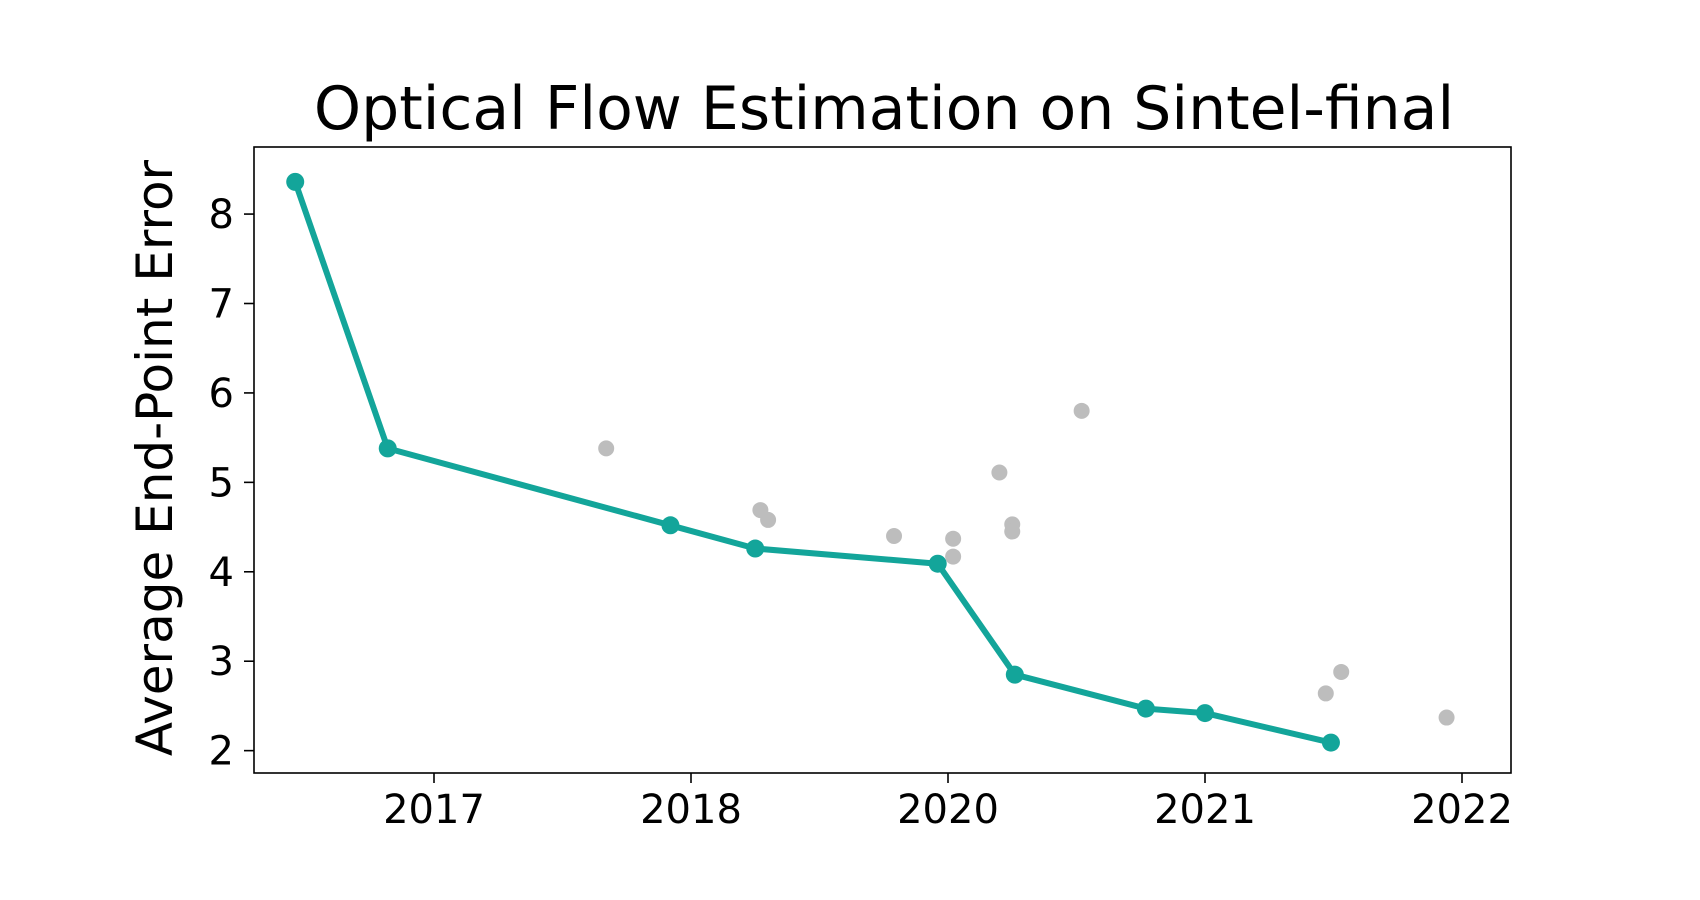  What do you see at coordinates (884, 109) in the screenshot?
I see `chart-title: Optical Flow Estimation on Sintel-final` at bounding box center [884, 109].